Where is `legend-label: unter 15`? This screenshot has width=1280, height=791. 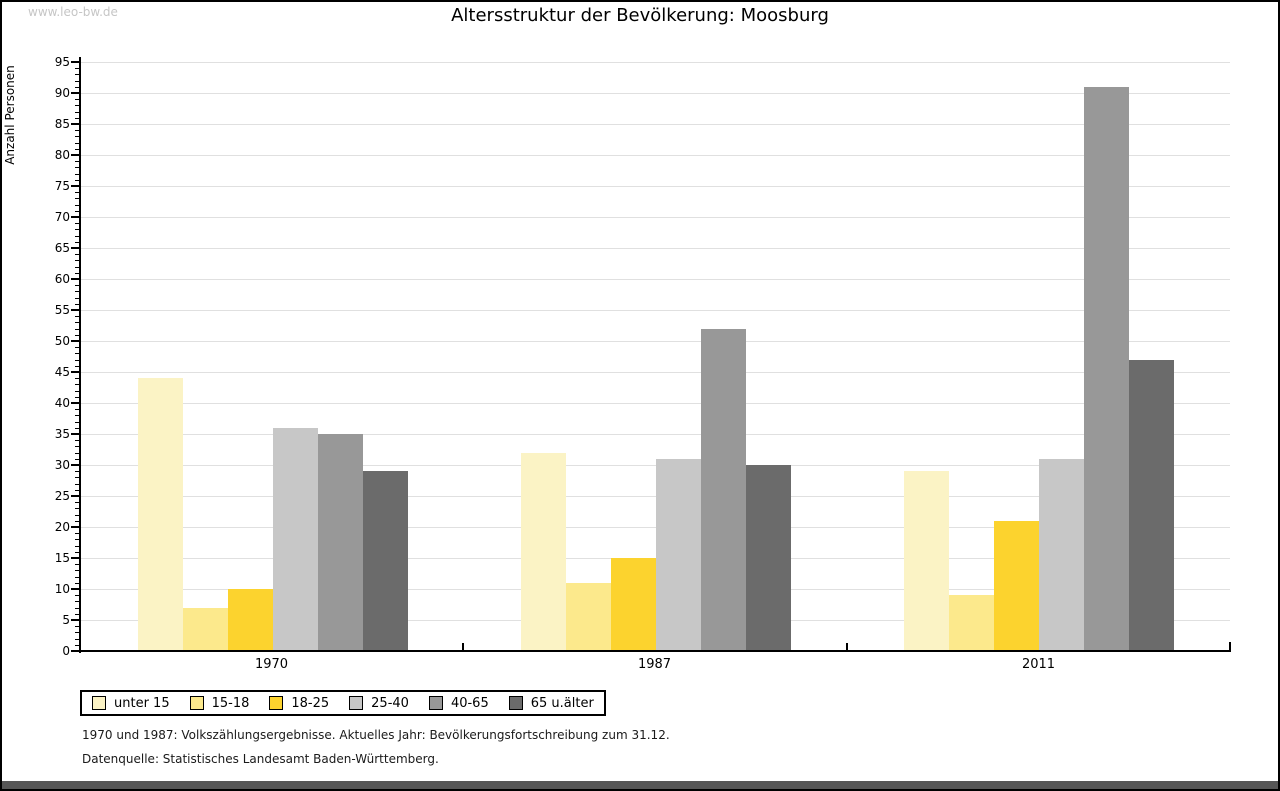
legend-label: unter 15 is located at coordinates (142, 703).